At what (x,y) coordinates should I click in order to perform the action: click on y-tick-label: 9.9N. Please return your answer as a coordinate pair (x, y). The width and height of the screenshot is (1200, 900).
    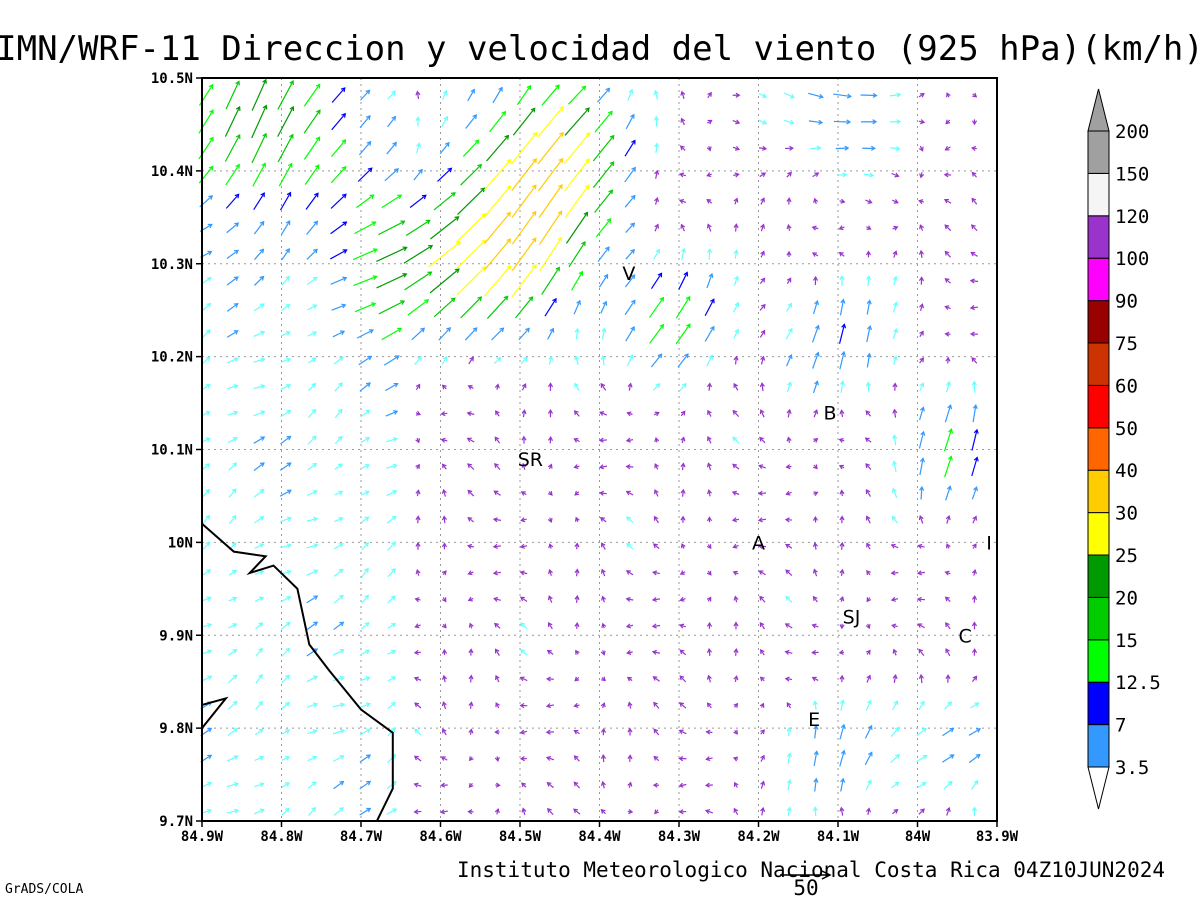
    Looking at the image, I should click on (176, 636).